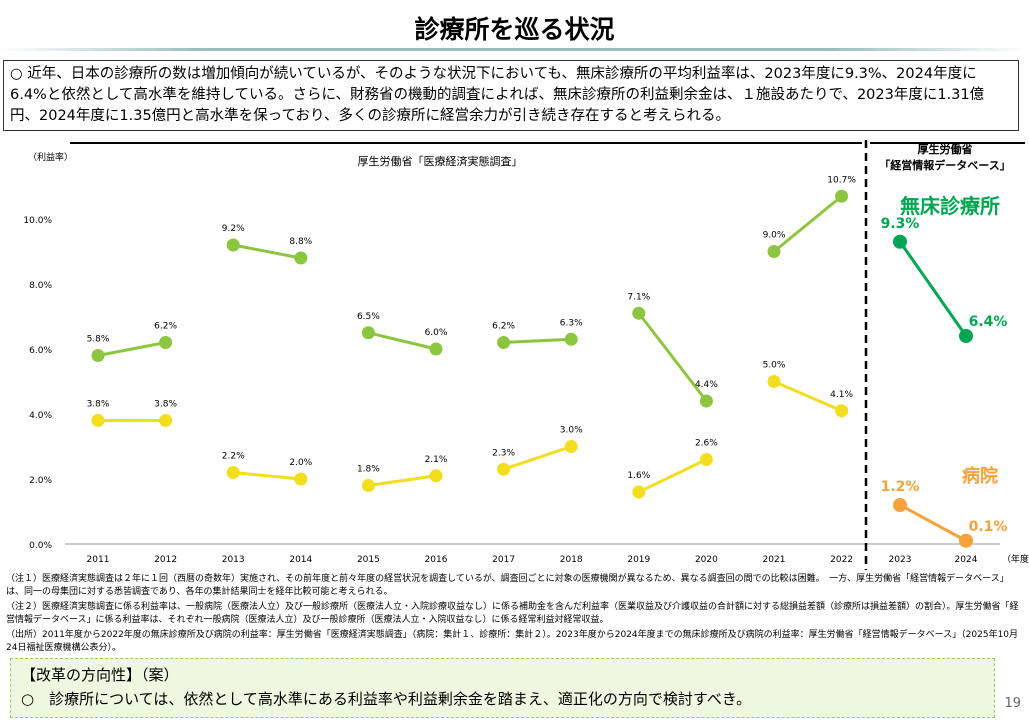 The image size is (1029, 723). What do you see at coordinates (950, 206) in the screenshot?
I see `legend-clinic: 無床診療所` at bounding box center [950, 206].